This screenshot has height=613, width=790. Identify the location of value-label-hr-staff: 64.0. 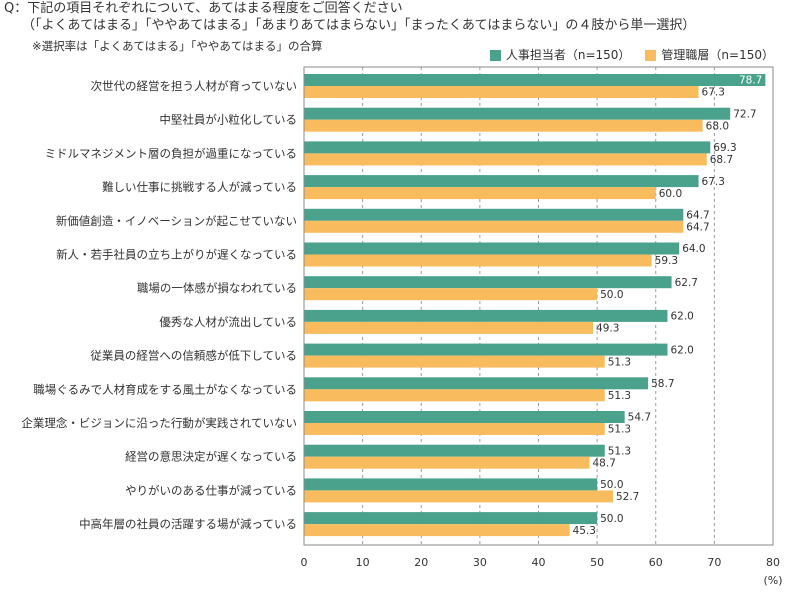
(693, 249).